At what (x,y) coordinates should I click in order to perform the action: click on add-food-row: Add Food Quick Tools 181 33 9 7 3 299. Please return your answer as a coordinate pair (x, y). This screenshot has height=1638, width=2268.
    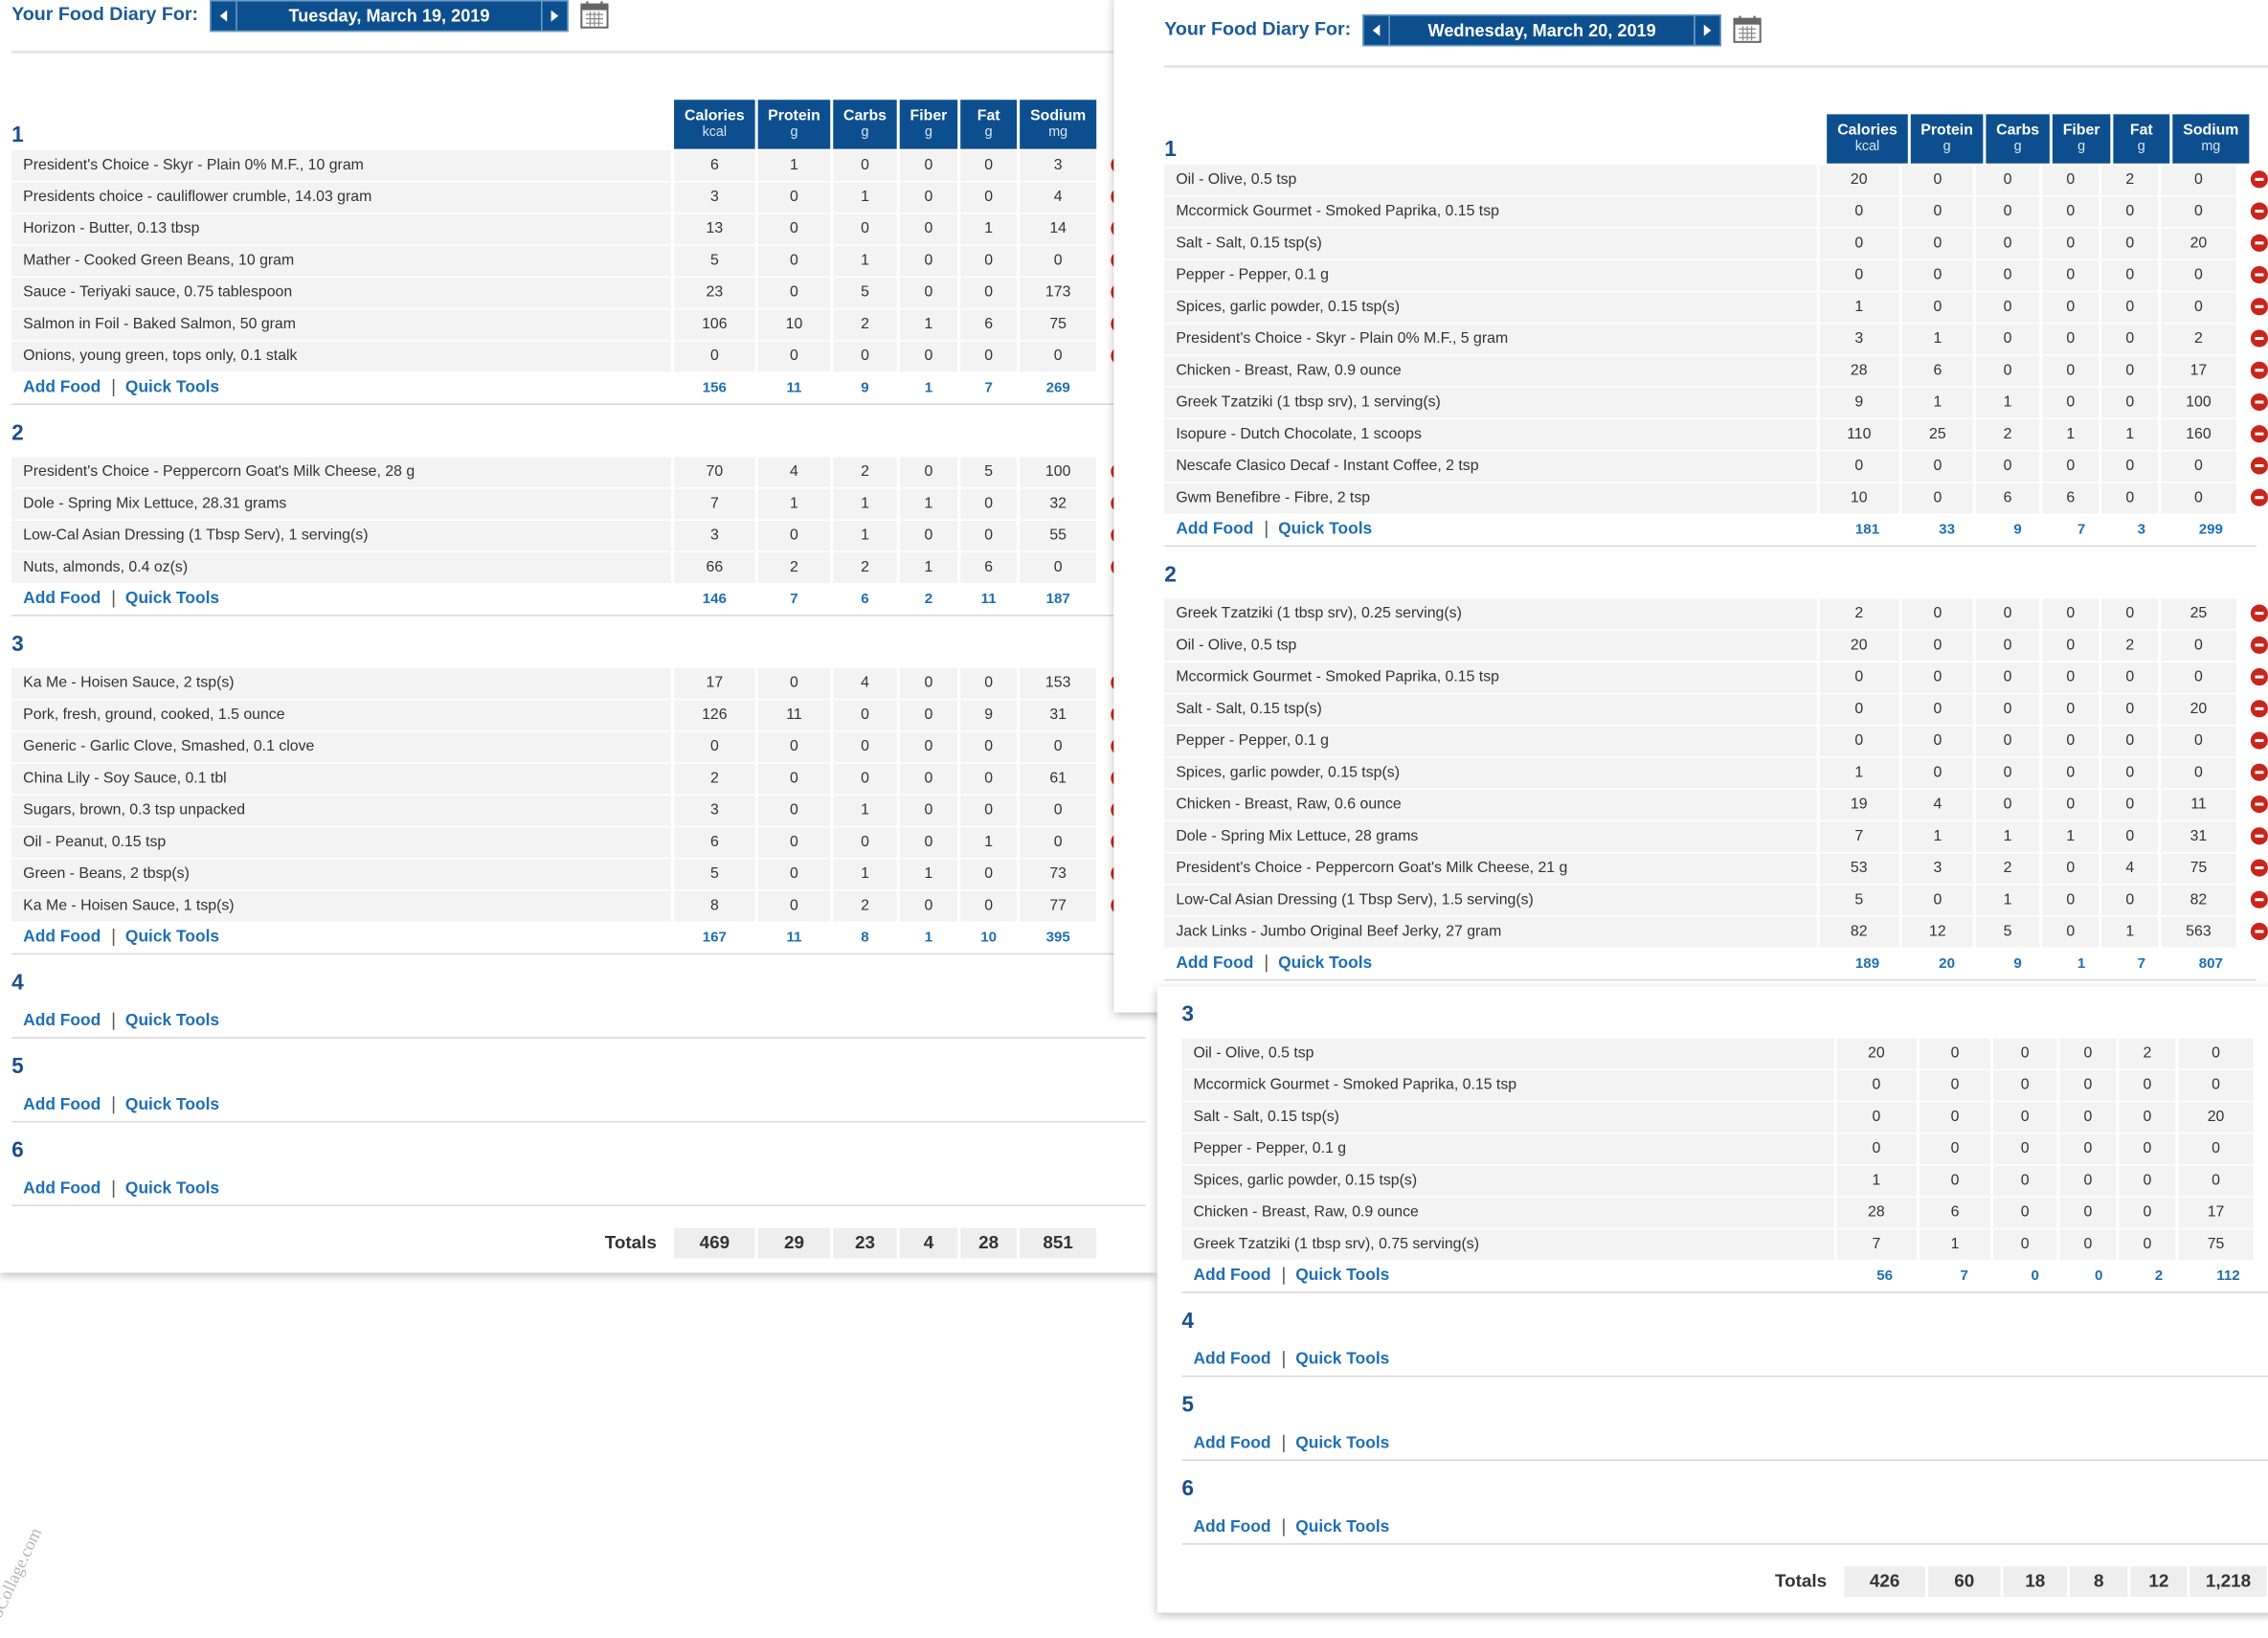
    Looking at the image, I should click on (1710, 531).